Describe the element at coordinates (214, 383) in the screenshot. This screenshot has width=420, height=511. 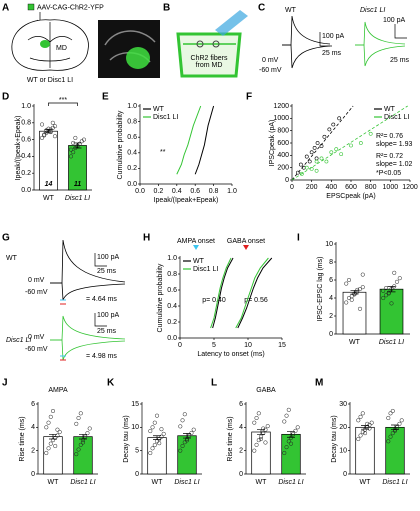
I see `panel-letter: L` at that location.